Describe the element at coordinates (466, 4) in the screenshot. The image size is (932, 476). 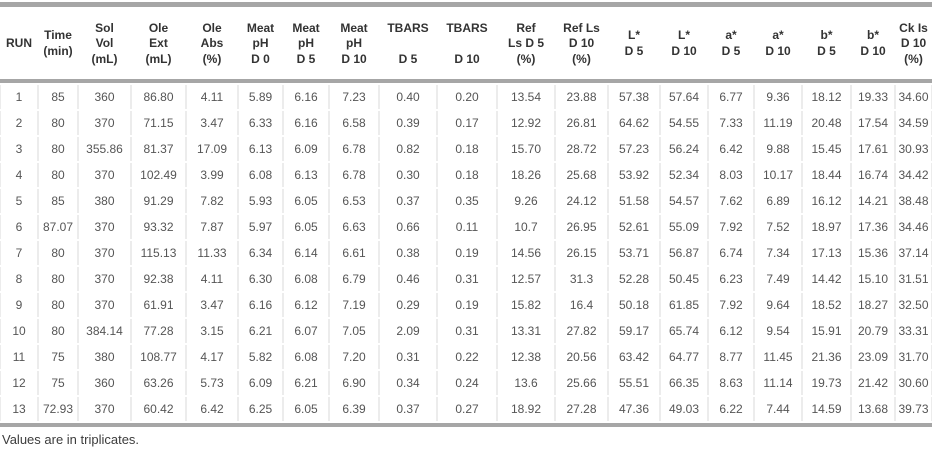
I see `table-top-rule` at that location.